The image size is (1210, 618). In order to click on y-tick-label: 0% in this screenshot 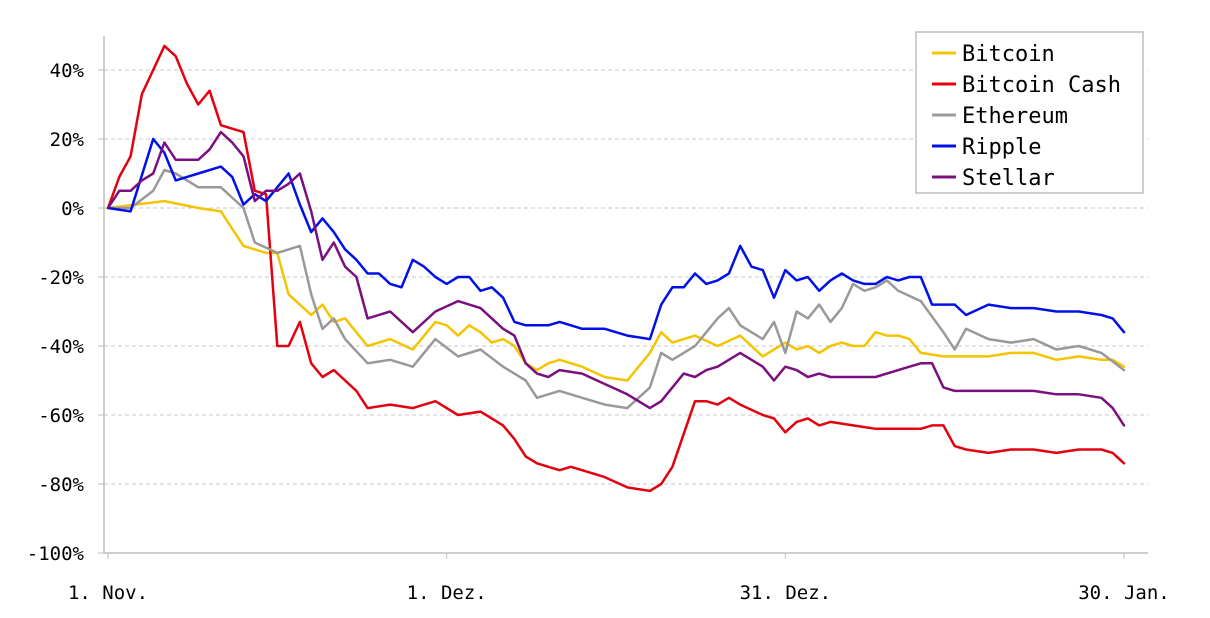, I will do `click(72, 209)`.